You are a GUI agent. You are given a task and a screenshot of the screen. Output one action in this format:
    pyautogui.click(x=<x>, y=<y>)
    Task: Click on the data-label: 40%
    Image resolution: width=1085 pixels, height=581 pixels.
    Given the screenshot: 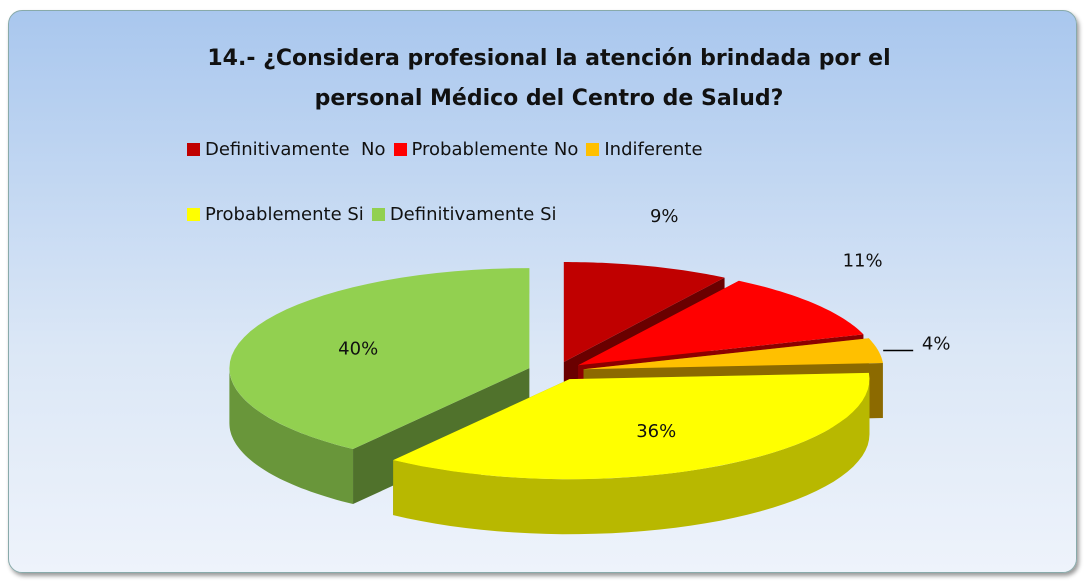 What is the action you would take?
    pyautogui.click(x=358, y=349)
    